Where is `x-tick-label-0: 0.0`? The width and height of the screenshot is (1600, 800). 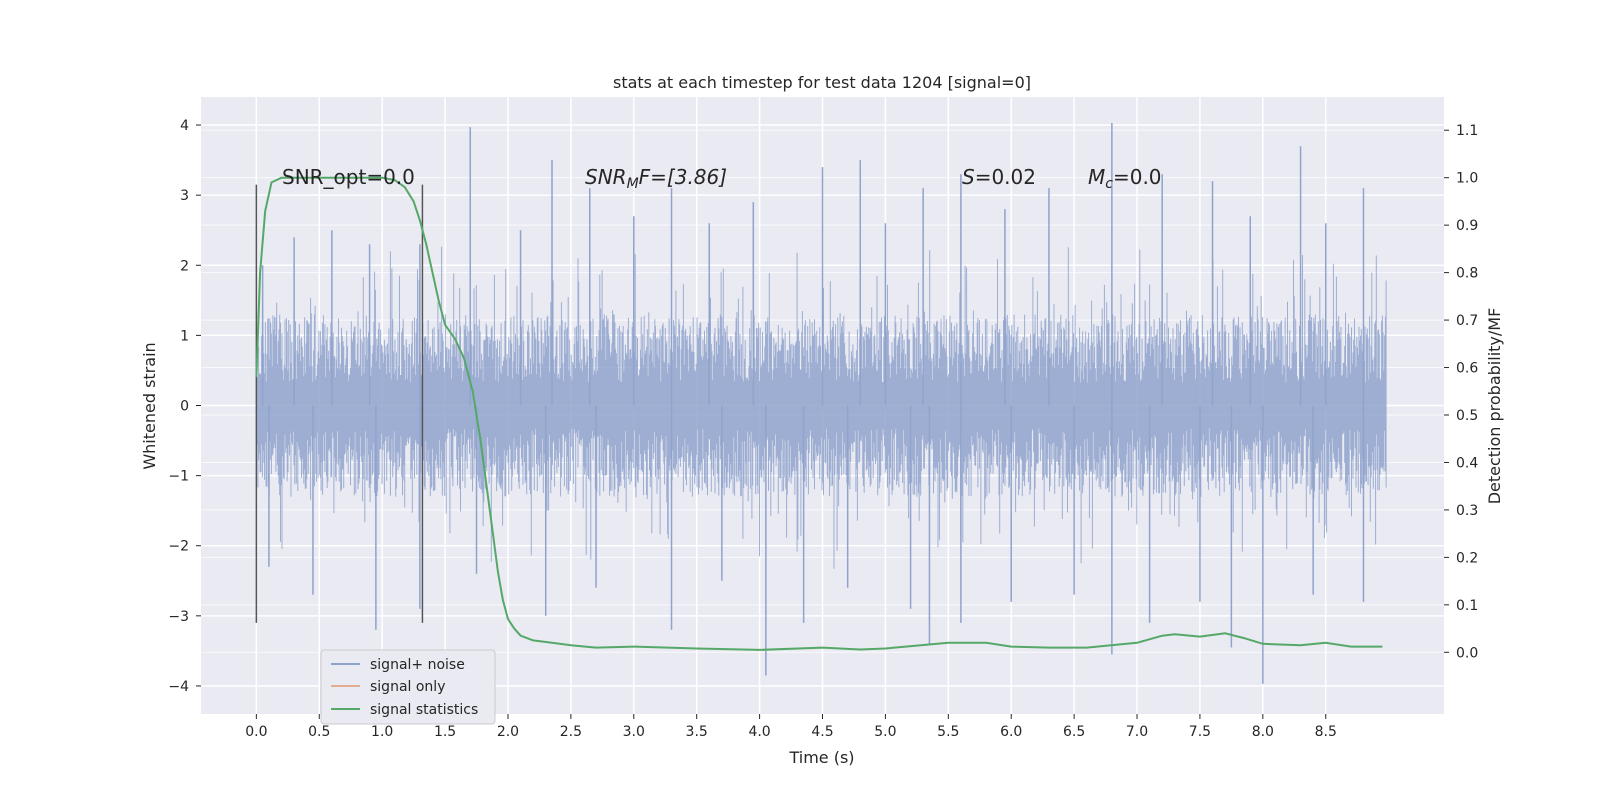
x-tick-label-0: 0.0 is located at coordinates (256, 732).